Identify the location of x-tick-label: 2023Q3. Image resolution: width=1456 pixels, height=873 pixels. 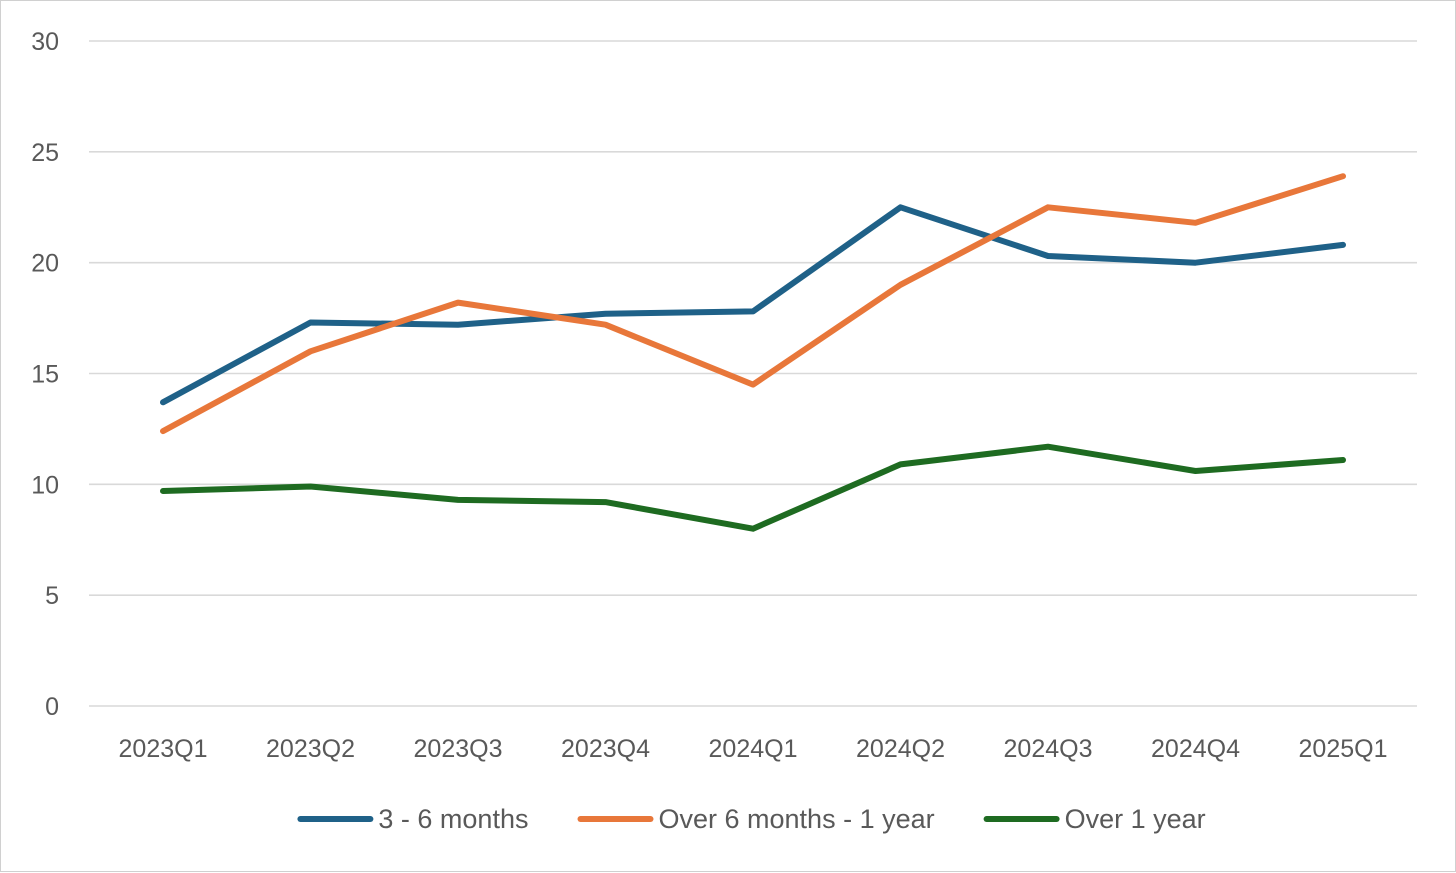
(458, 749).